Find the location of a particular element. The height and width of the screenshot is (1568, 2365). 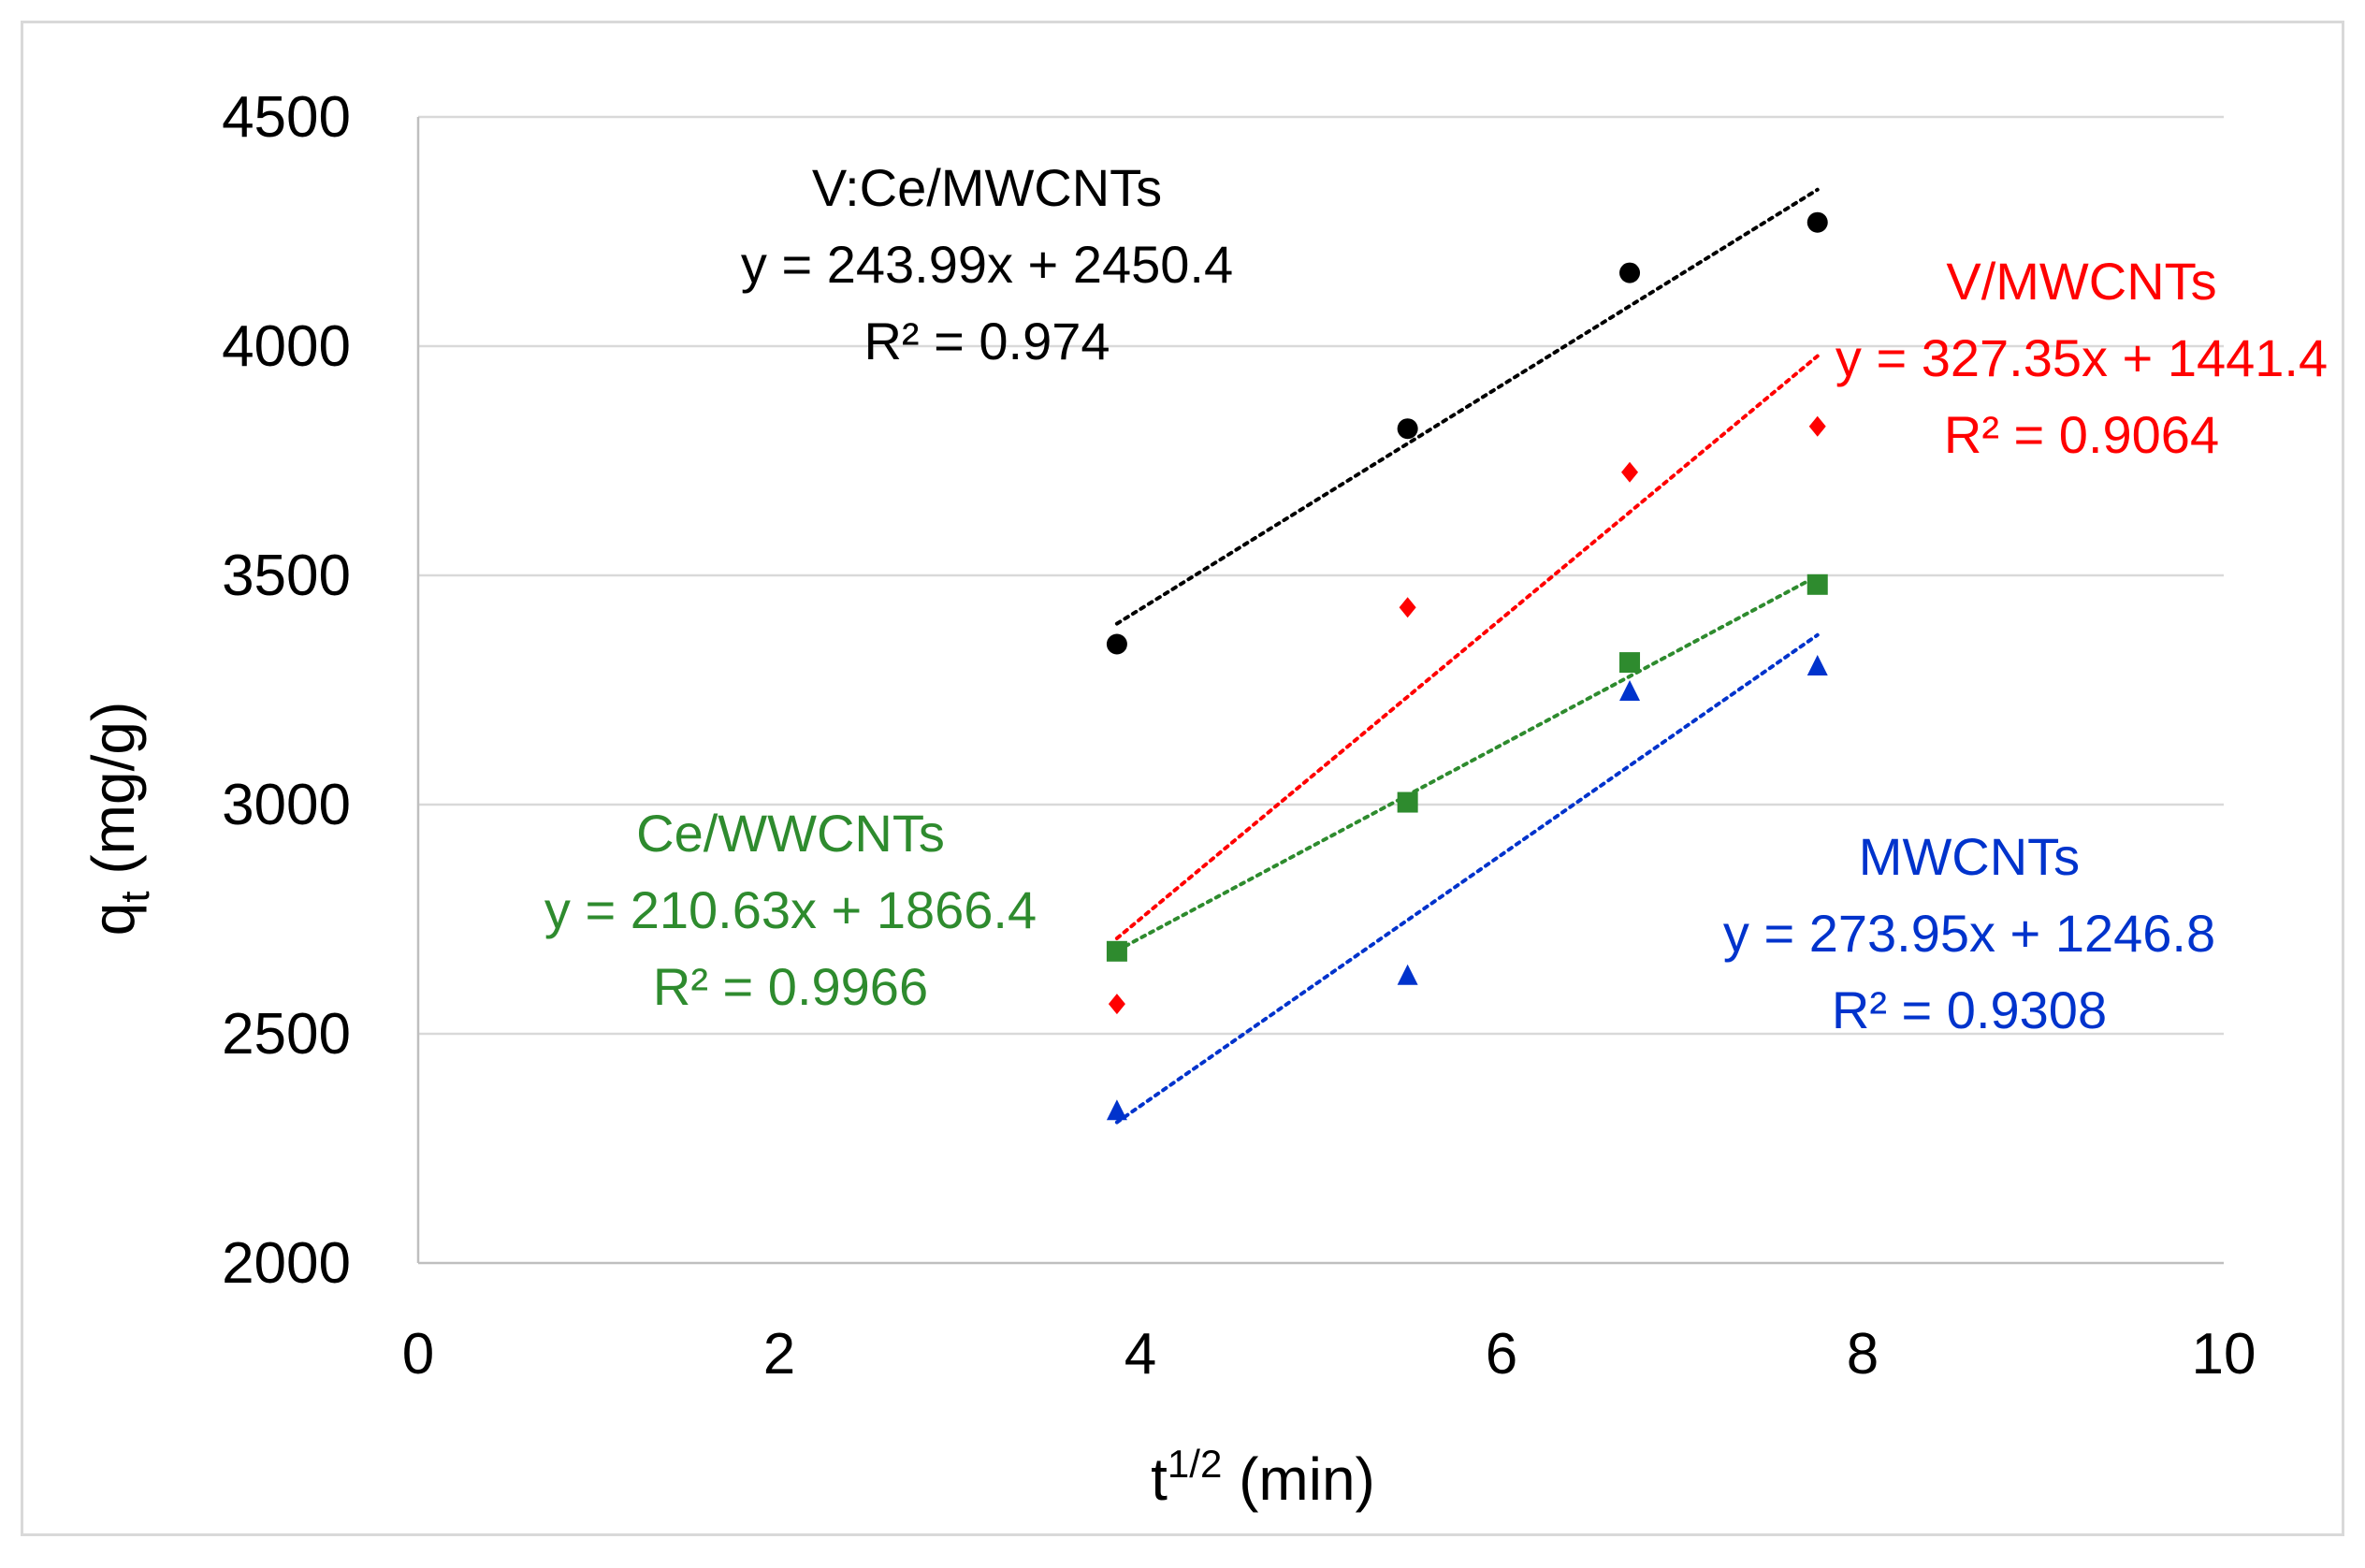

x-tick-label-0: 0 is located at coordinates (418, 1354).